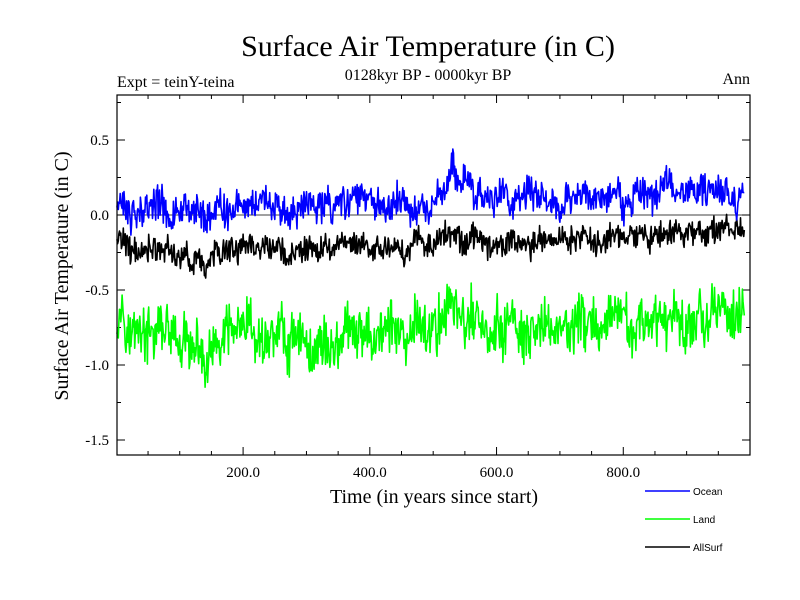 The width and height of the screenshot is (800, 600). I want to click on chart-title: Surface Air Temperature (in C), so click(428, 46).